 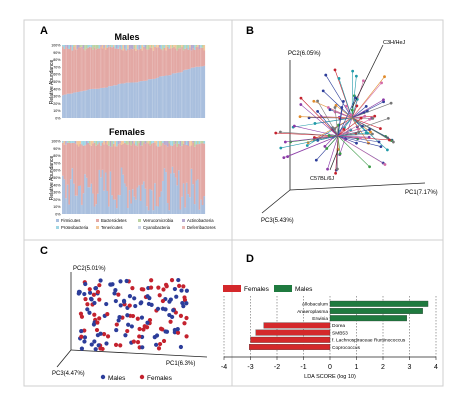 What do you see at coordinates (58, 215) in the screenshot?
I see `ytick-label: 0%` at bounding box center [58, 215].